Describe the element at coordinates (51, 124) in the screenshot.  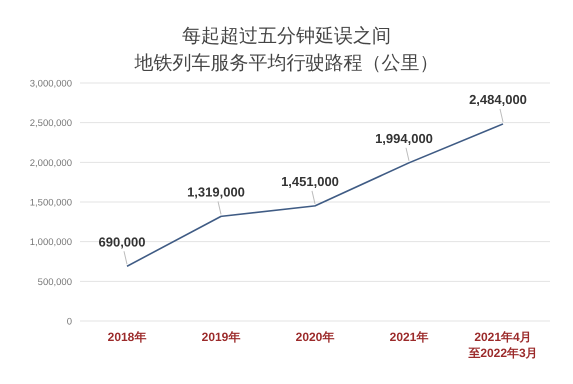
I see `y-tick-label: 2,500,000` at that location.